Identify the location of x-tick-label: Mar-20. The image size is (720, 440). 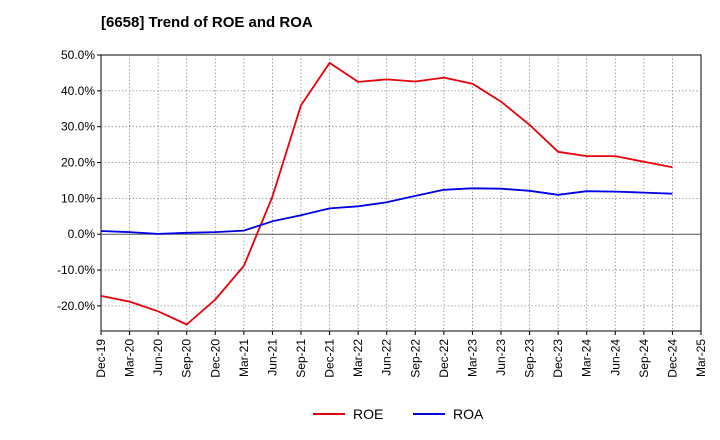
(130, 358).